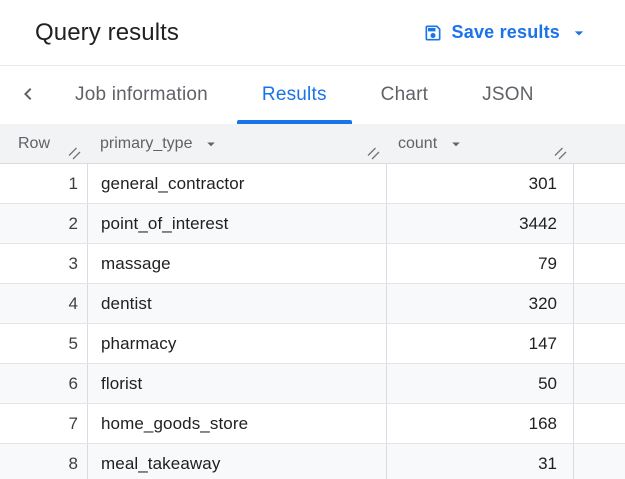  I want to click on primary-type-cell: meal_takeaway, so click(236, 461).